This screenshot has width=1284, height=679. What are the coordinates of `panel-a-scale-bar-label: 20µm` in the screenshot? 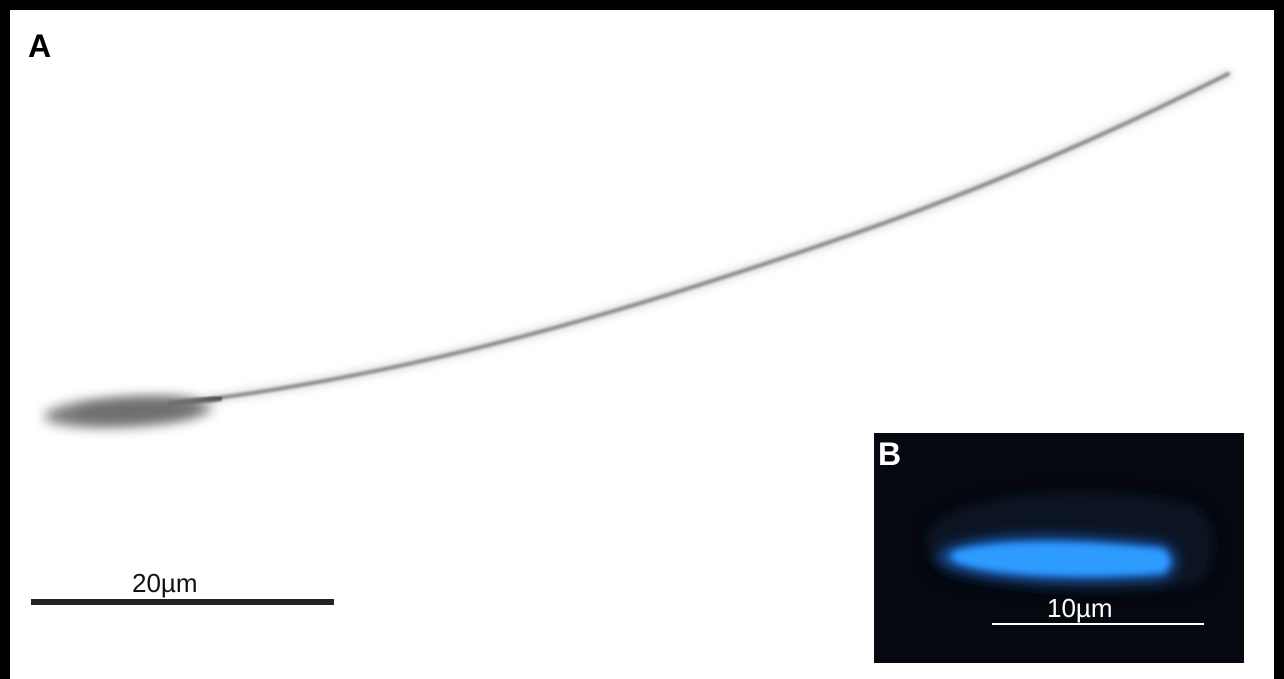 It's located at (165, 583).